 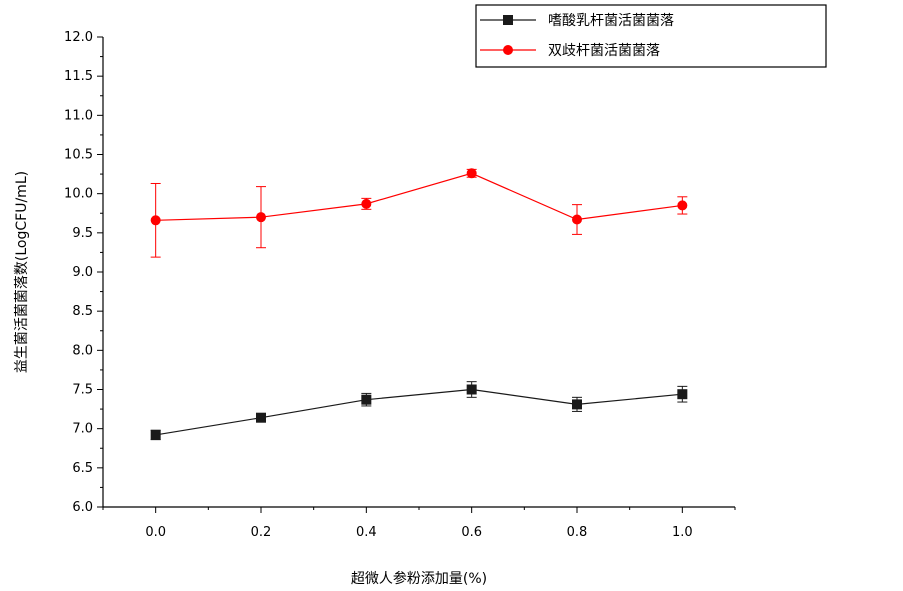 I want to click on y-tick-label: 6.0, so click(x=82, y=507).